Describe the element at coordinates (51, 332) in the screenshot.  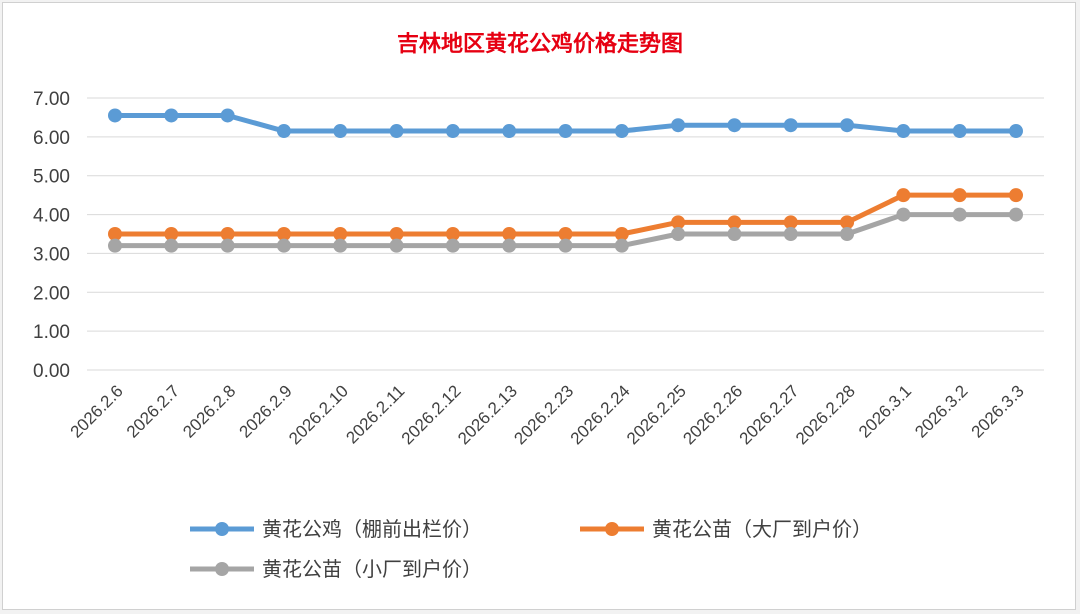
I see `y-tick-label: 1.00` at that location.